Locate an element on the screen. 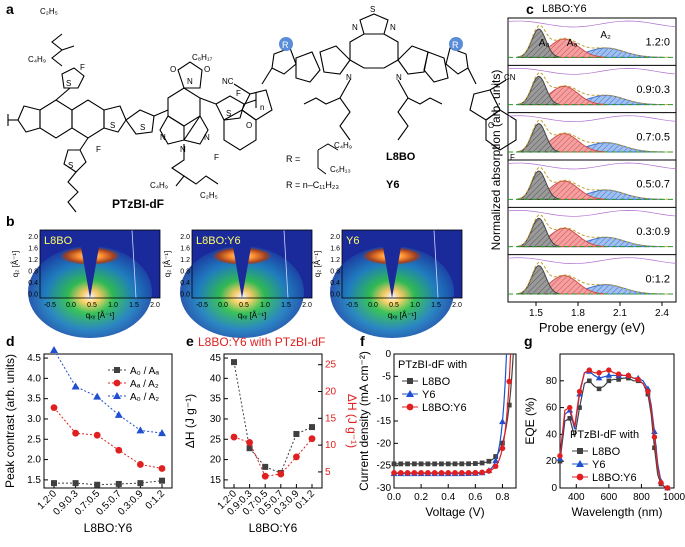 This screenshot has height=547, width=685. ytick-label: -25 is located at coordinates (384, 466).